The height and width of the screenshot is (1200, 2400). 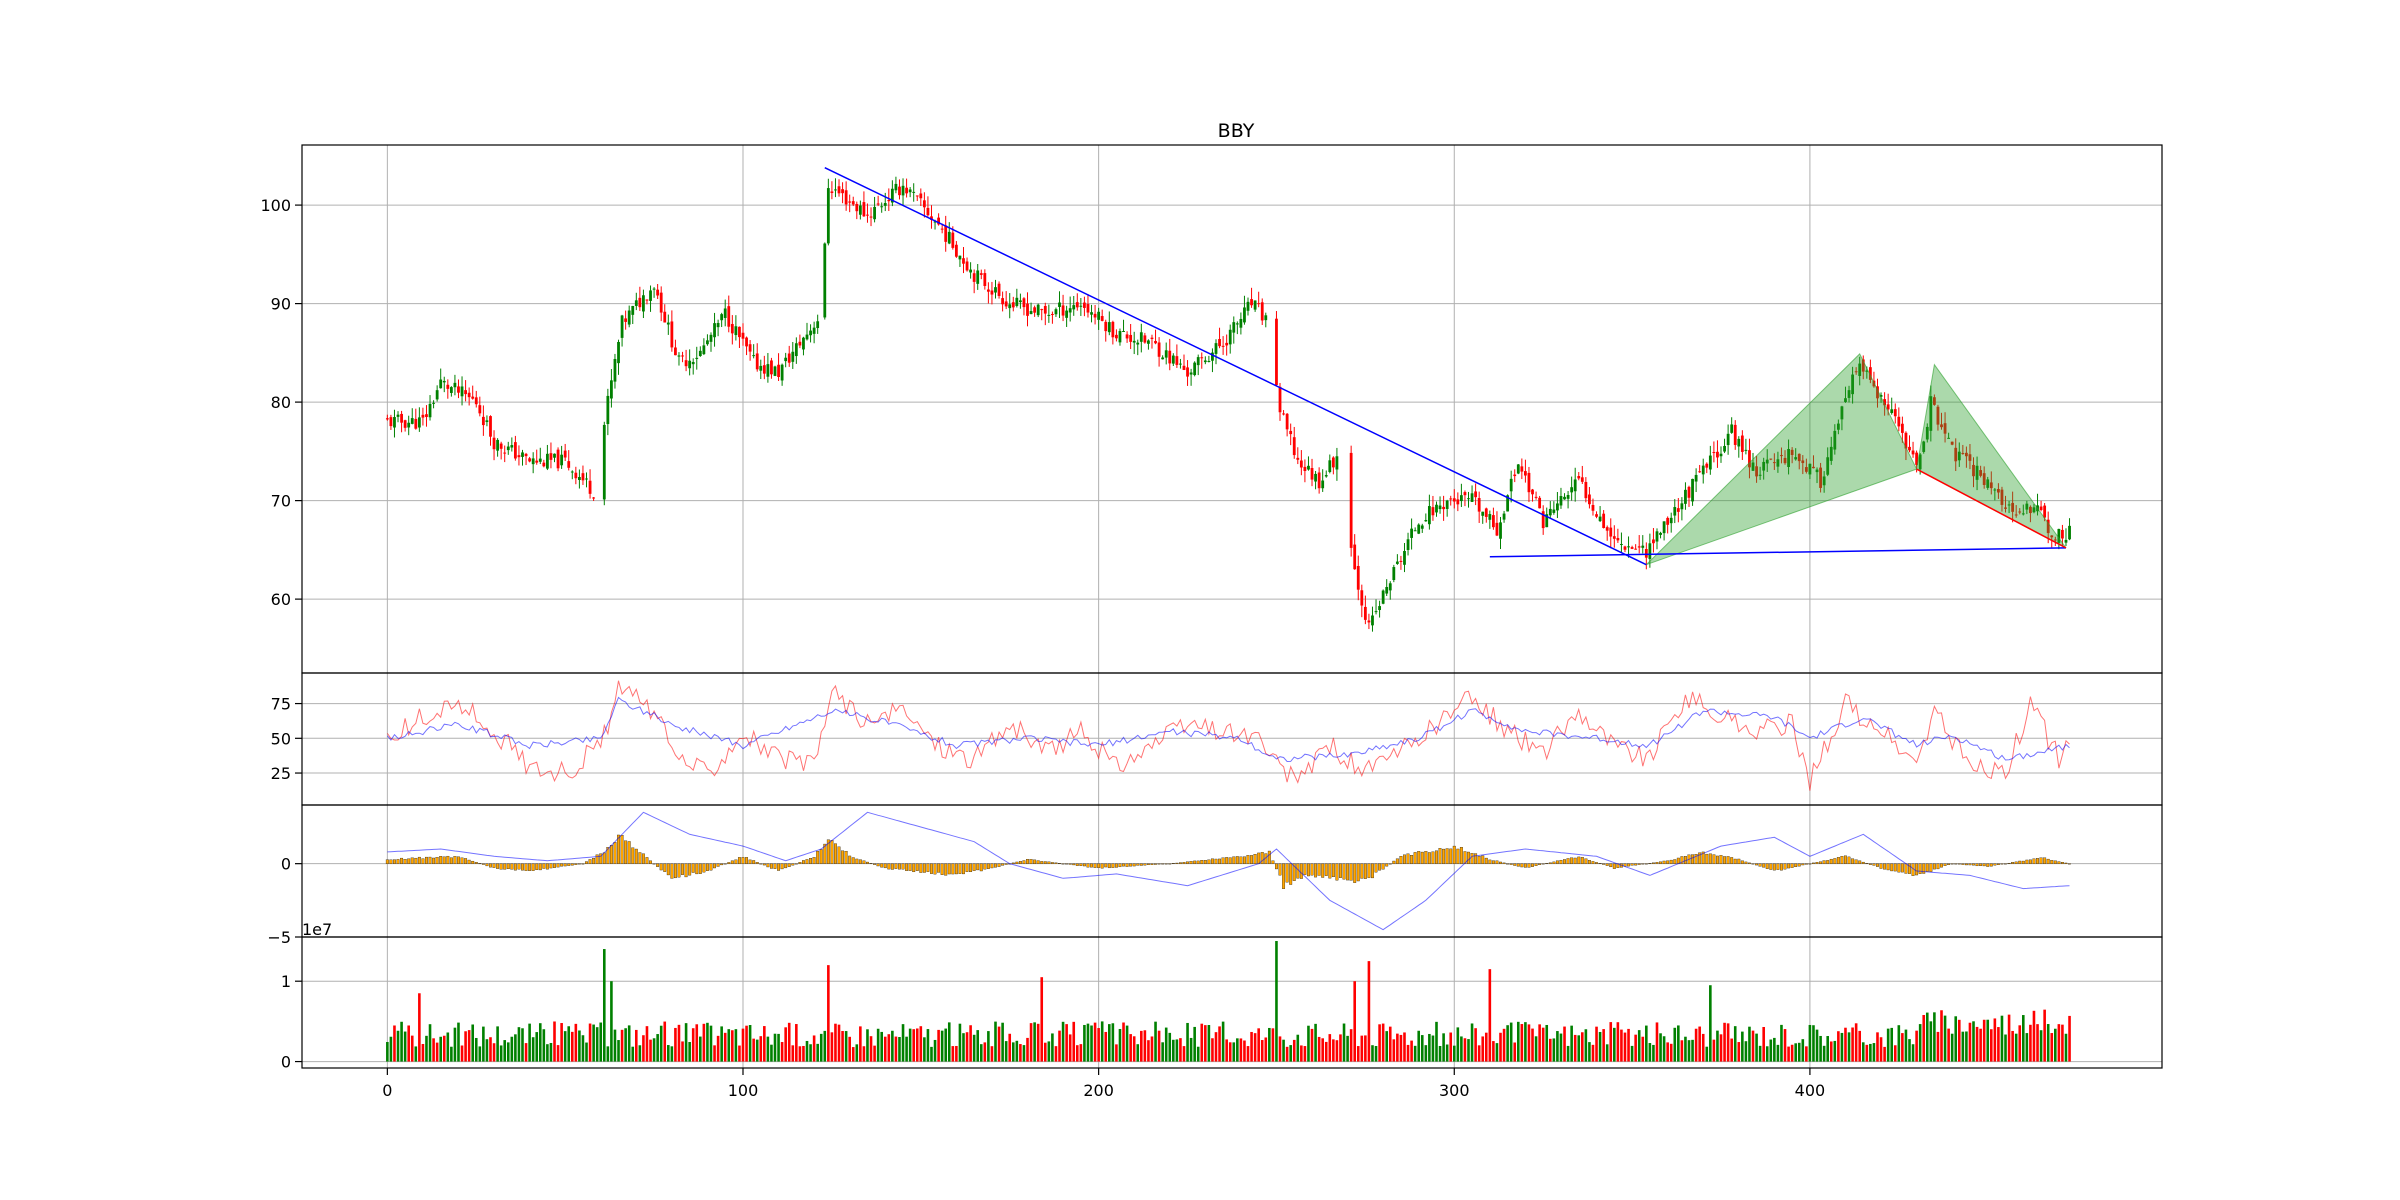 What do you see at coordinates (281, 773) in the screenshot?
I see `y-tick-label: 25` at bounding box center [281, 773].